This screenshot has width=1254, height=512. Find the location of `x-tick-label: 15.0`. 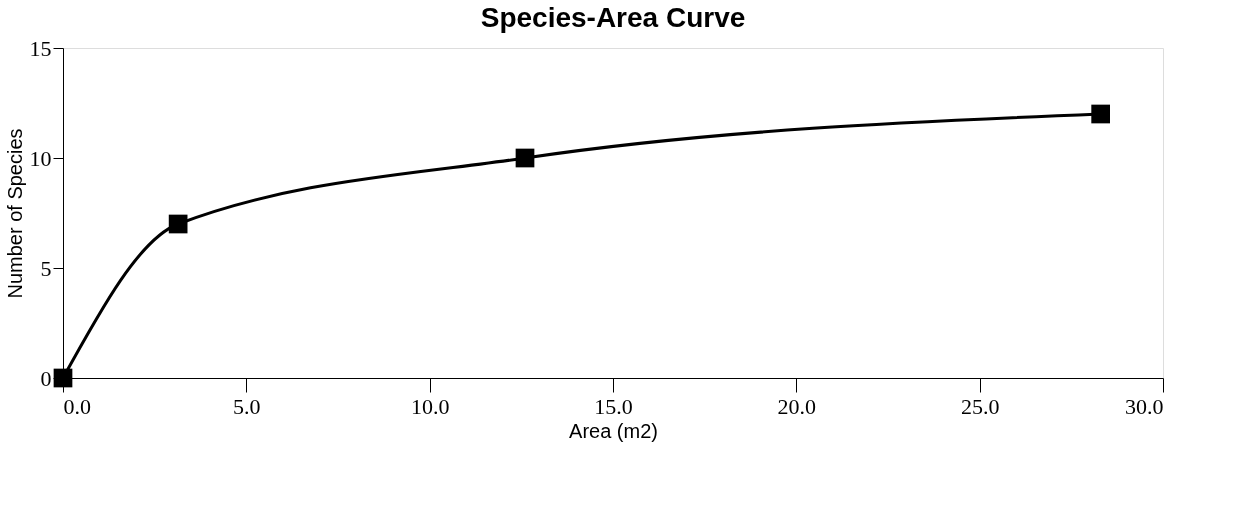

x-tick-label: 15.0 is located at coordinates (613, 406).